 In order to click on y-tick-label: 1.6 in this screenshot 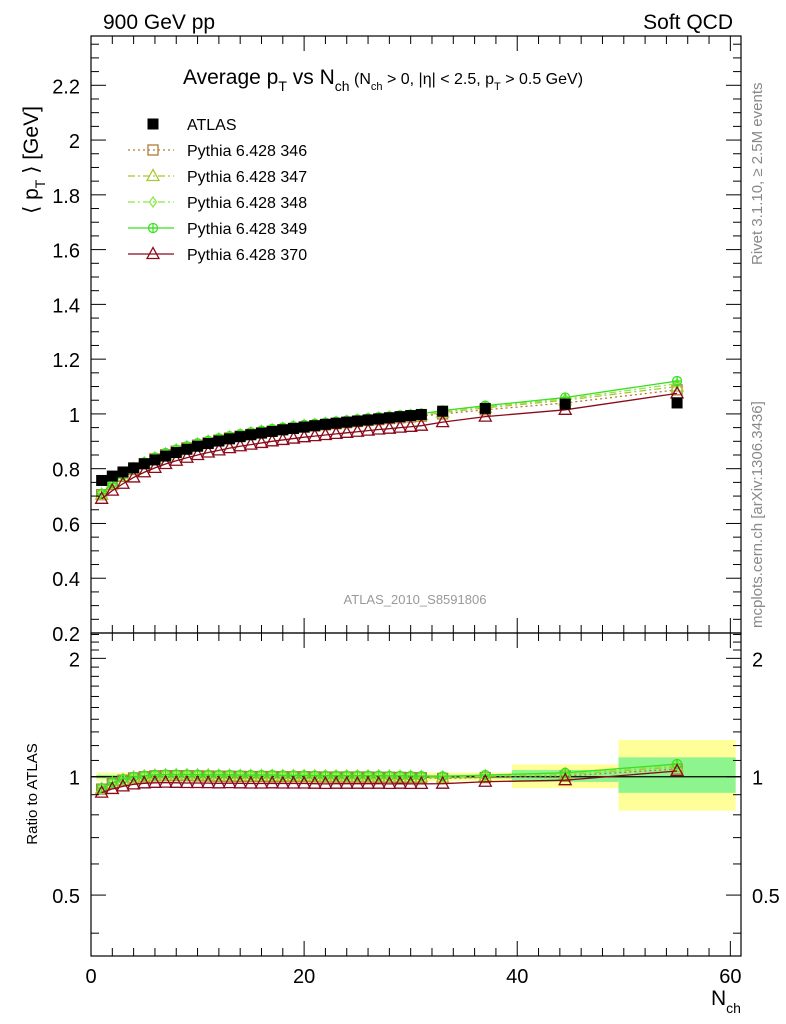, I will do `click(66, 252)`.